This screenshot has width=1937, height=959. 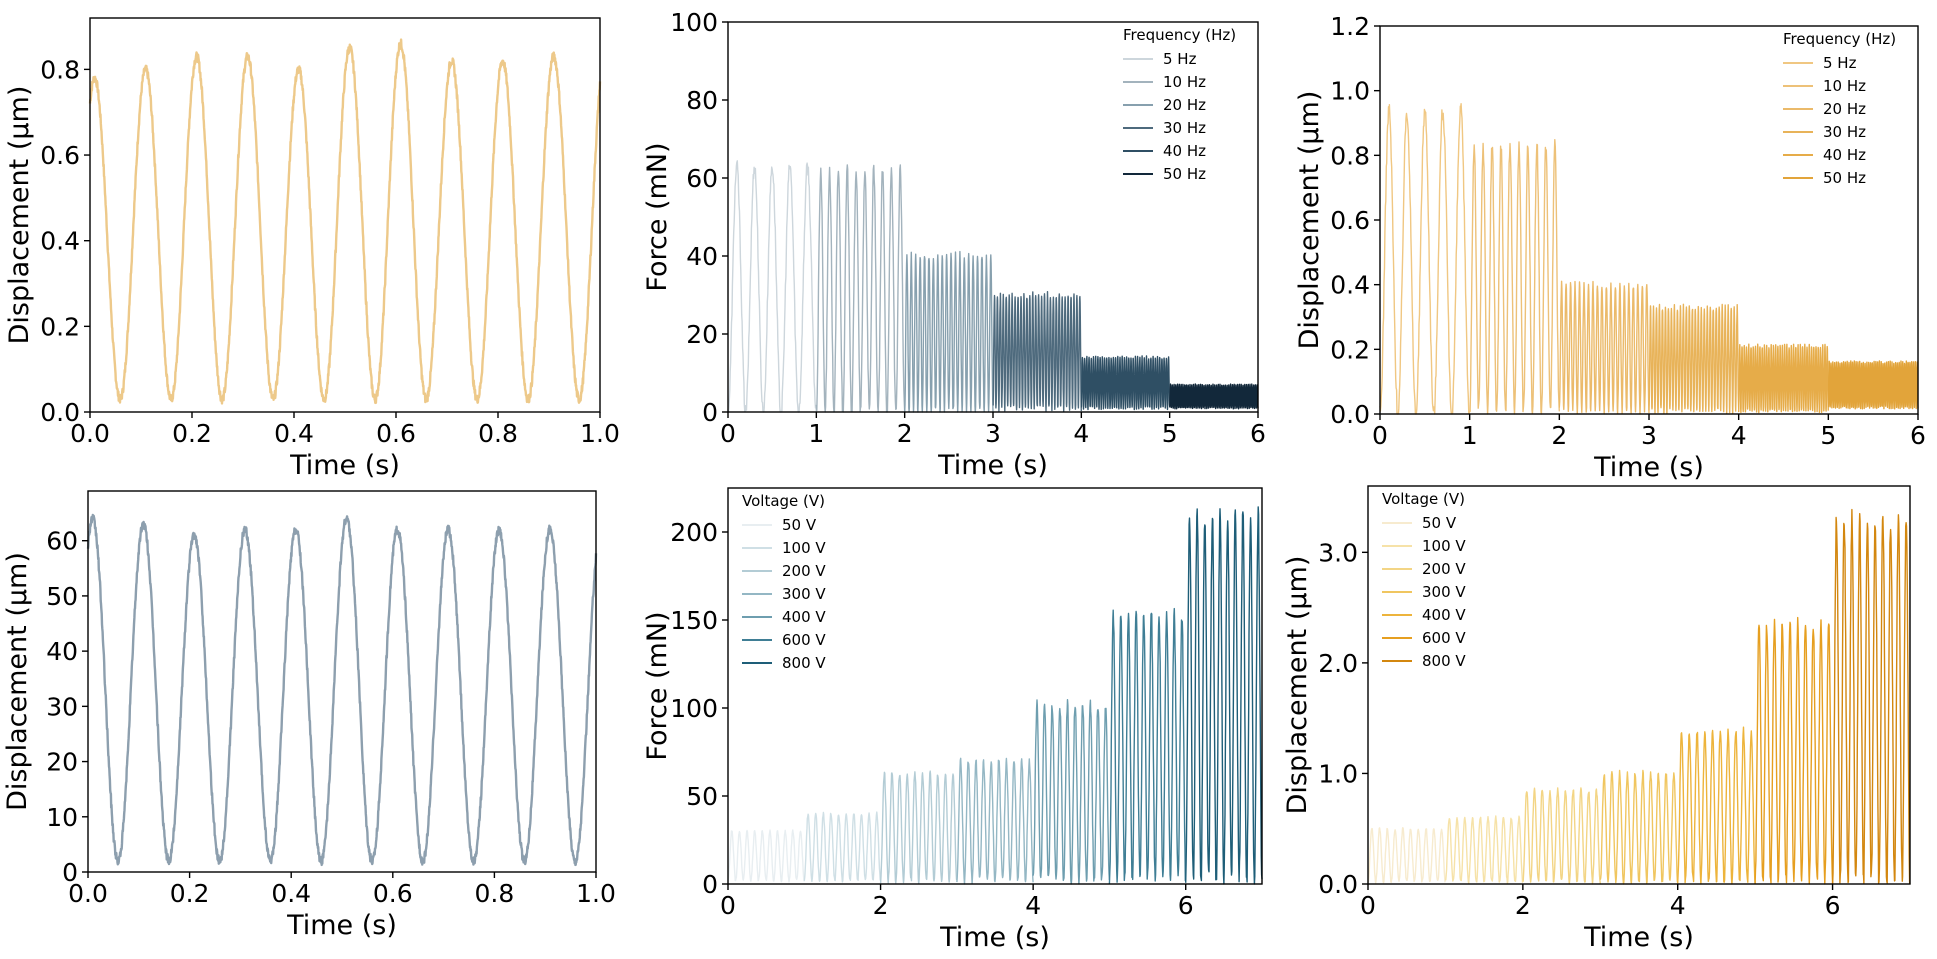 I want to click on legend-title: Frequency (Hz), so click(x=1179, y=35).